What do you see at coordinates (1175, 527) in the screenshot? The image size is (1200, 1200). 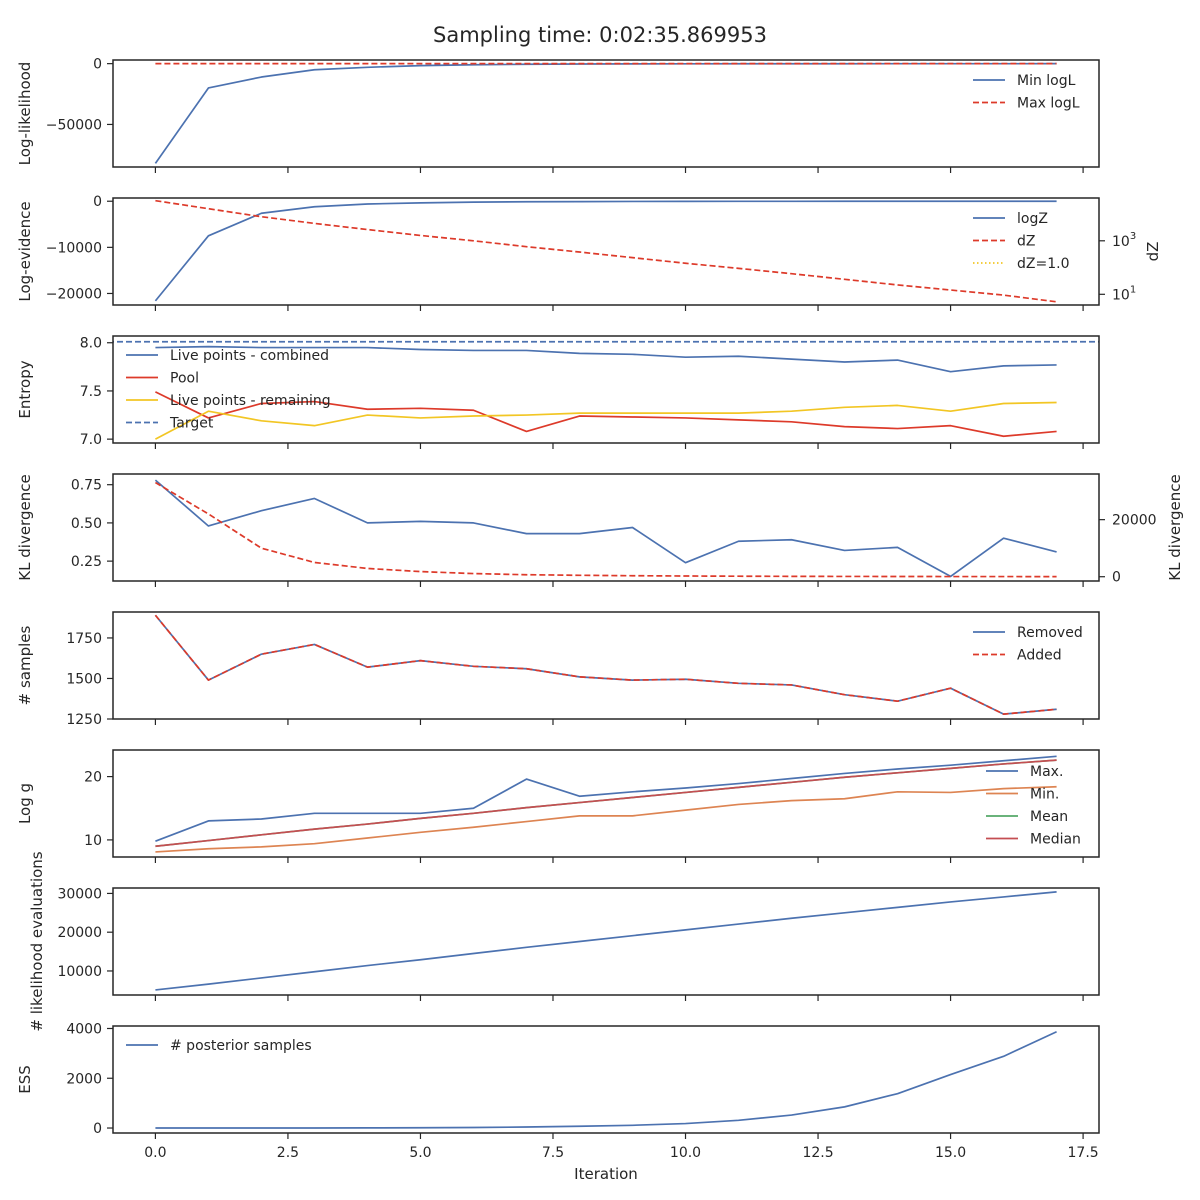 I see `y-right-axis-label: KL divergence` at bounding box center [1175, 527].